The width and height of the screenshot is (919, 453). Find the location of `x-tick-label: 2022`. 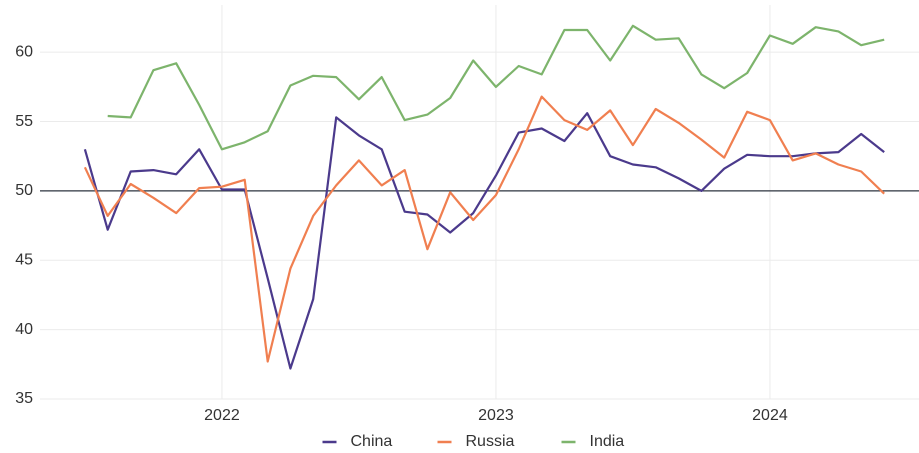

x-tick-label: 2022 is located at coordinates (222, 415).